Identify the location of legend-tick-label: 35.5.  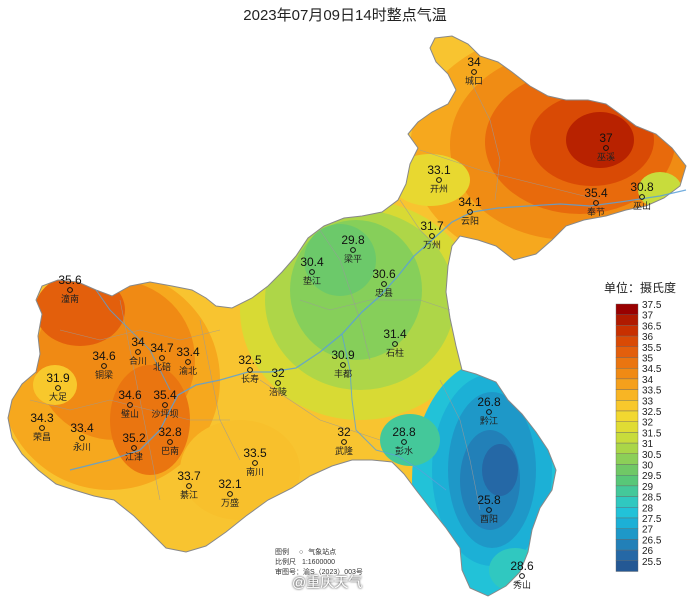
(652, 348).